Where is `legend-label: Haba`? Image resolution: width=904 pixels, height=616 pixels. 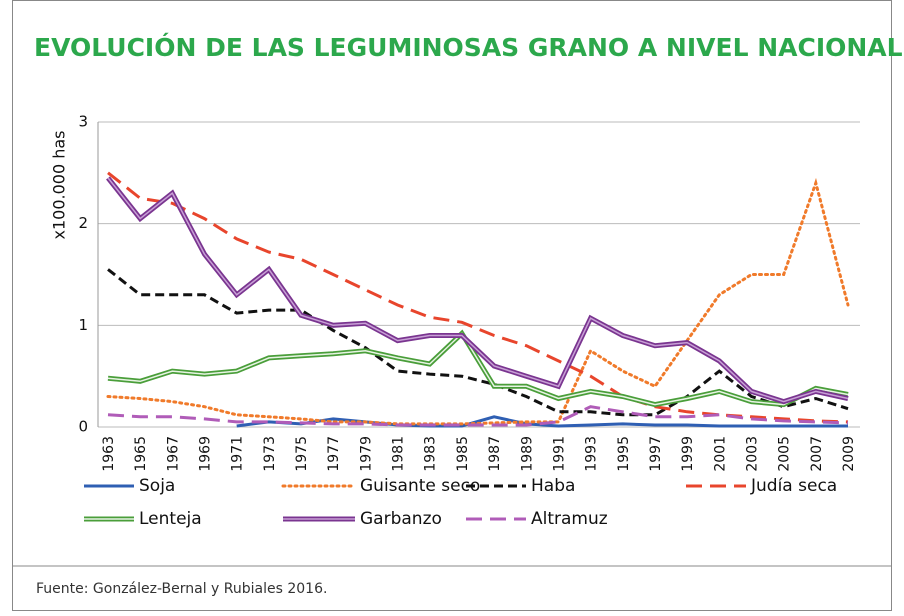 legend-label: Haba is located at coordinates (553, 486).